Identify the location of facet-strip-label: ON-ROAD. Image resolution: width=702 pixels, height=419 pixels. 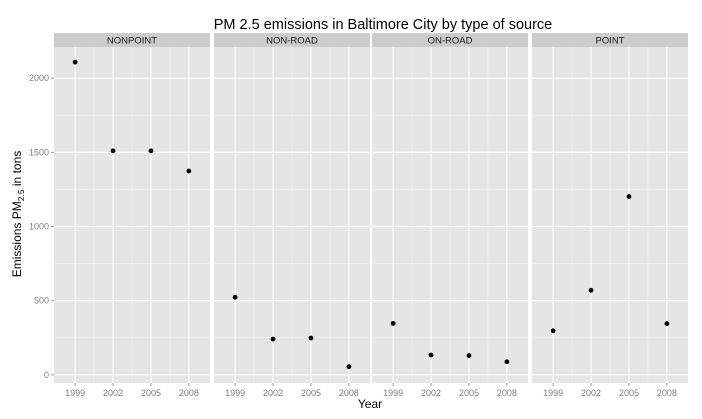
(450, 41).